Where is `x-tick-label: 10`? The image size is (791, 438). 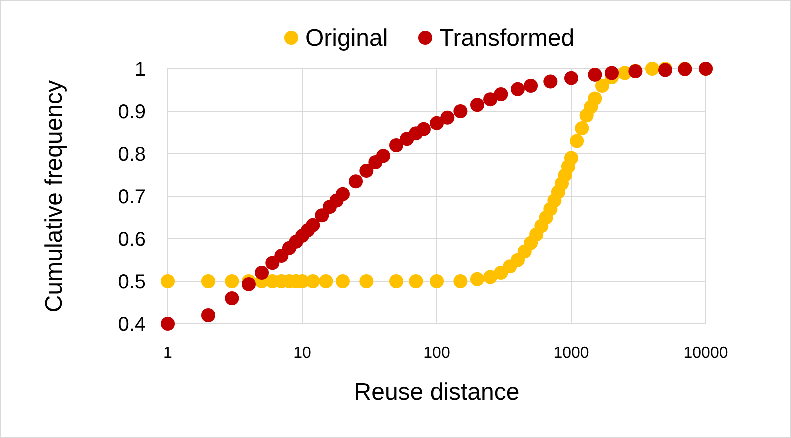 x-tick-label: 10 is located at coordinates (303, 353).